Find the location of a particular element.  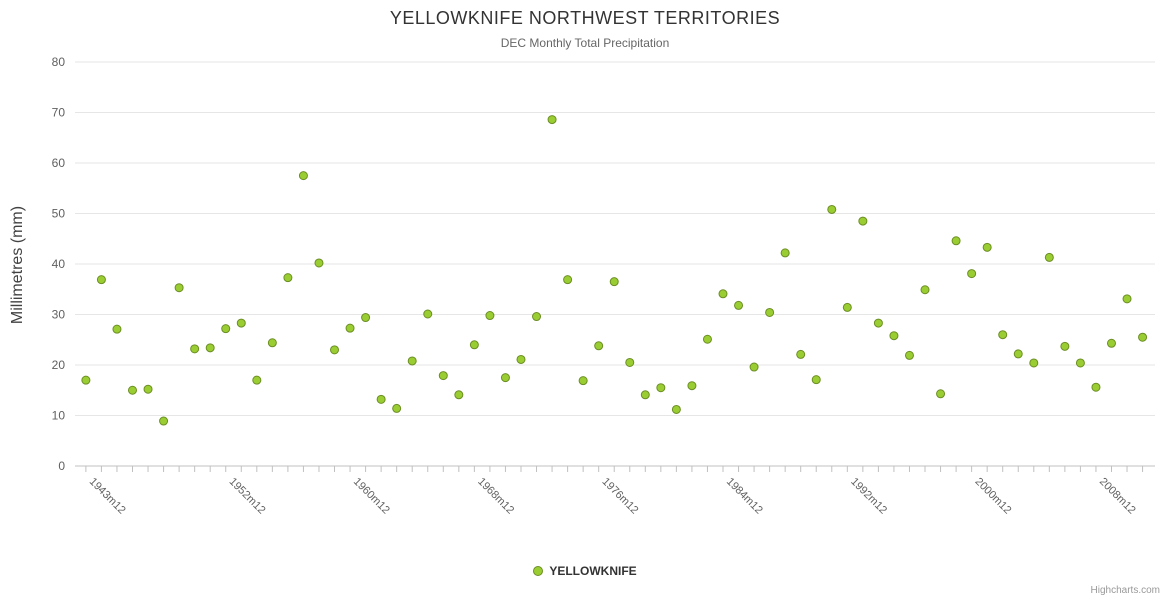

x-axis-tick-label: 2000m12 is located at coordinates (993, 496).